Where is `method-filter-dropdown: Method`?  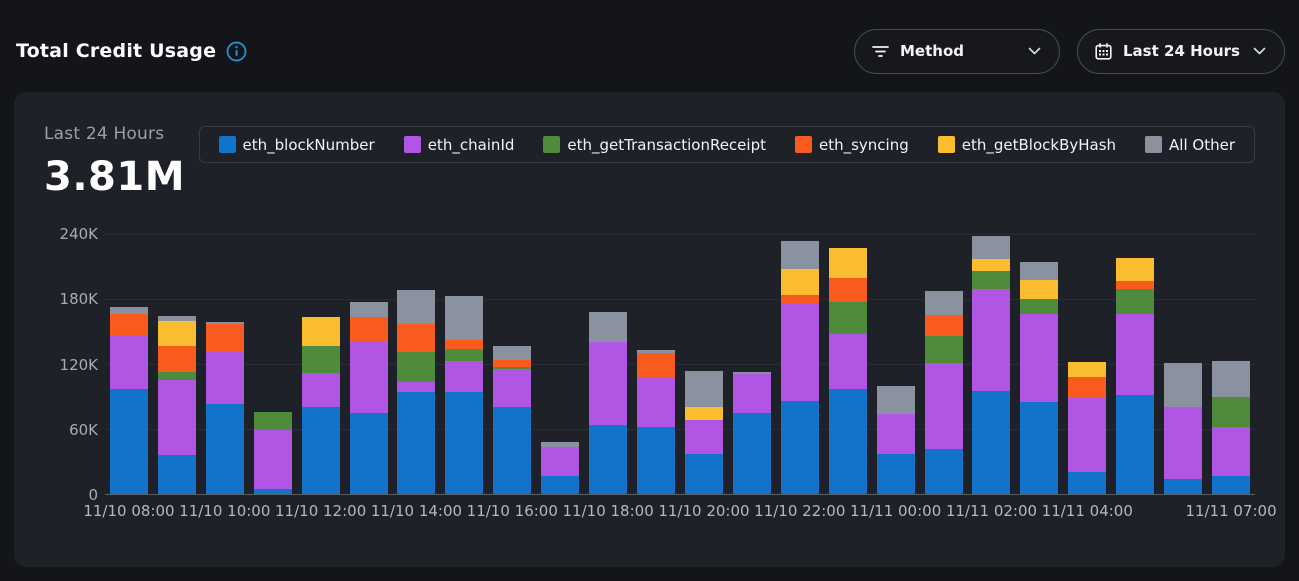
method-filter-dropdown: Method is located at coordinates (957, 51).